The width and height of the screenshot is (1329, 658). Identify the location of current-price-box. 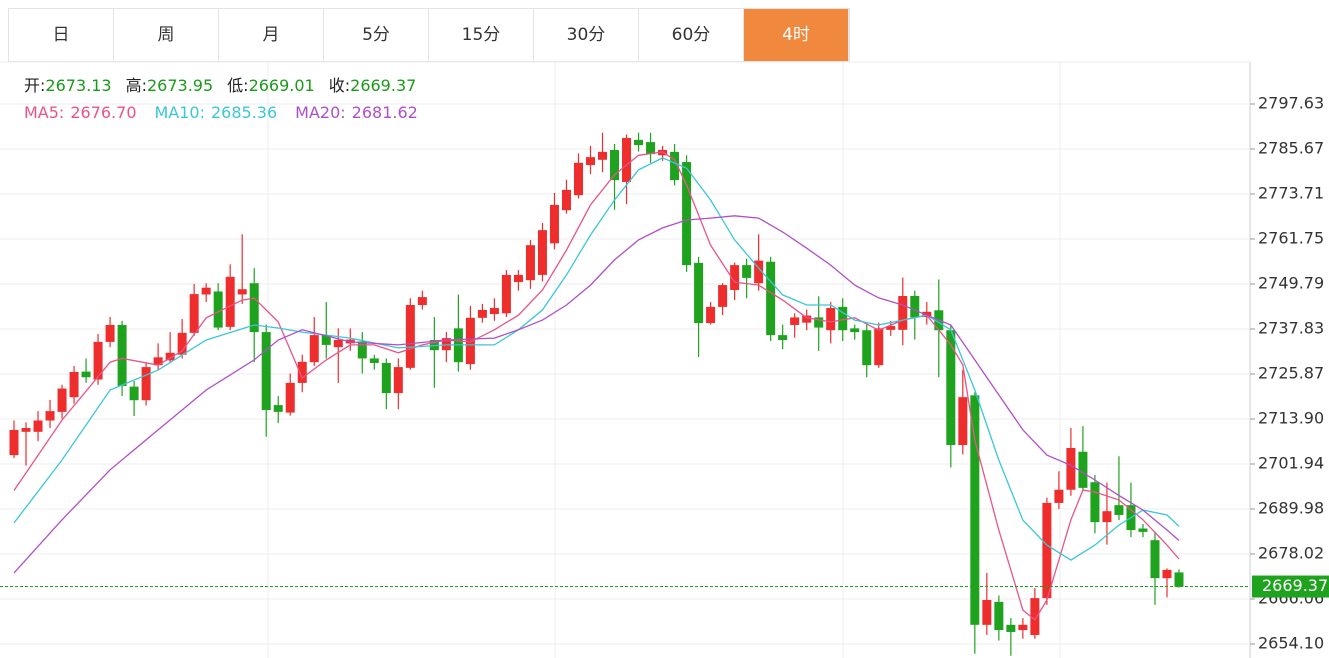
(1290, 586).